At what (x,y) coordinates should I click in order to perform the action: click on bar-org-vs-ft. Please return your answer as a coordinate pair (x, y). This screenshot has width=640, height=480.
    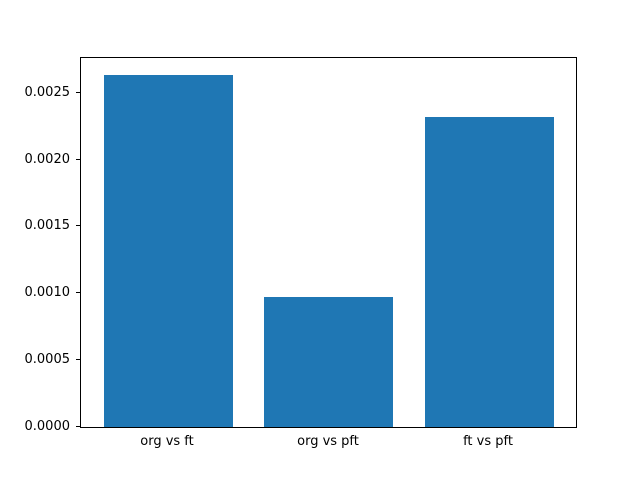
    Looking at the image, I should click on (168, 251).